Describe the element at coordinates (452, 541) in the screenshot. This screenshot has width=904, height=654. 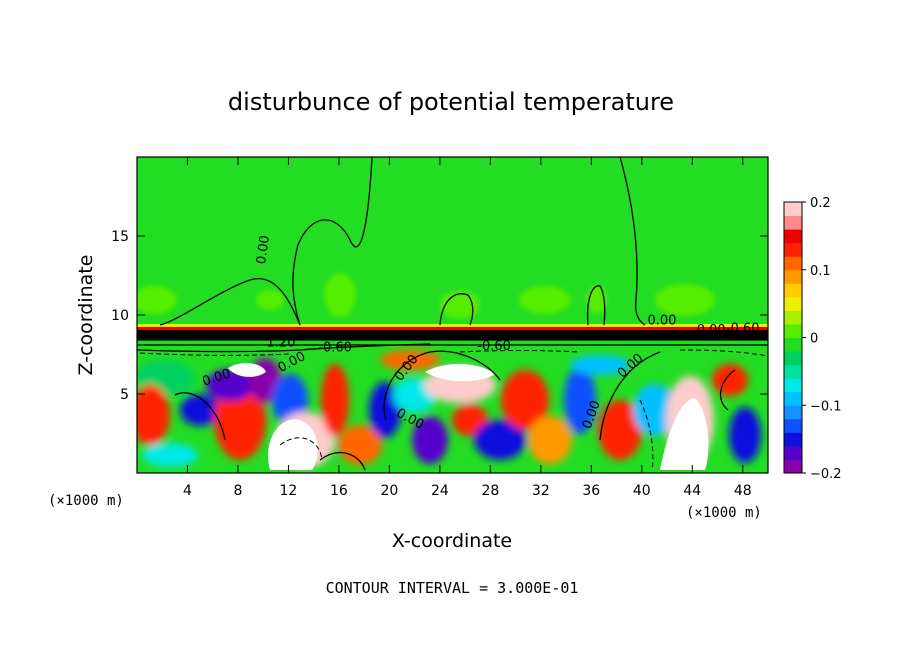
I see `x-axis-label: X-coordinate` at that location.